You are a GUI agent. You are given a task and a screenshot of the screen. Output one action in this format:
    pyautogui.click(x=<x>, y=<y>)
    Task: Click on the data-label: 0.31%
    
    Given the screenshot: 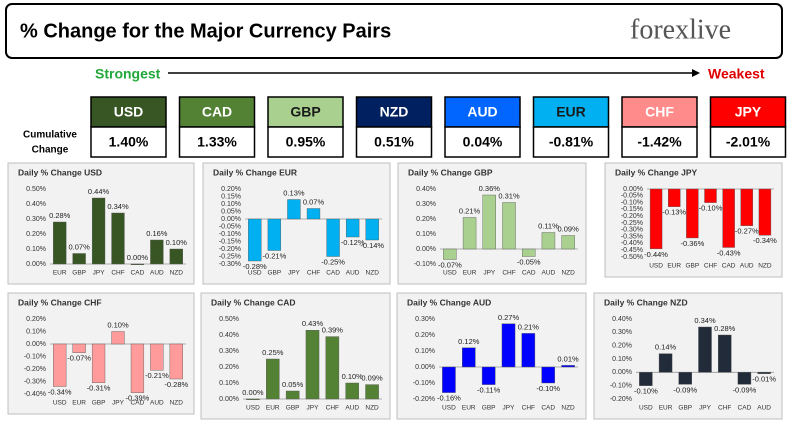 What is the action you would take?
    pyautogui.click(x=509, y=195)
    